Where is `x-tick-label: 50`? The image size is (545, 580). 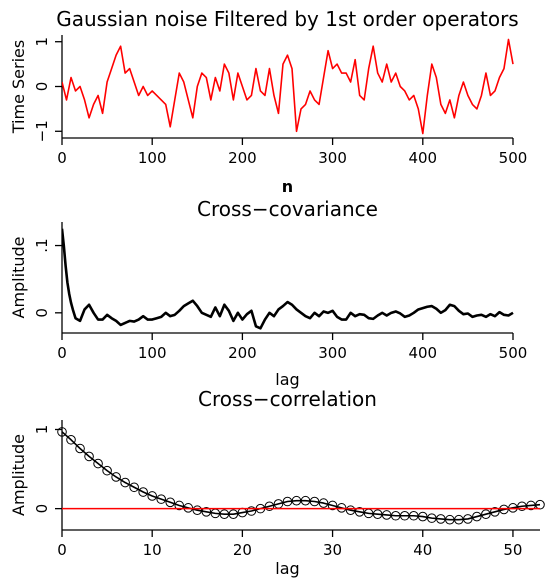 x-tick-label: 50 is located at coordinates (512, 550).